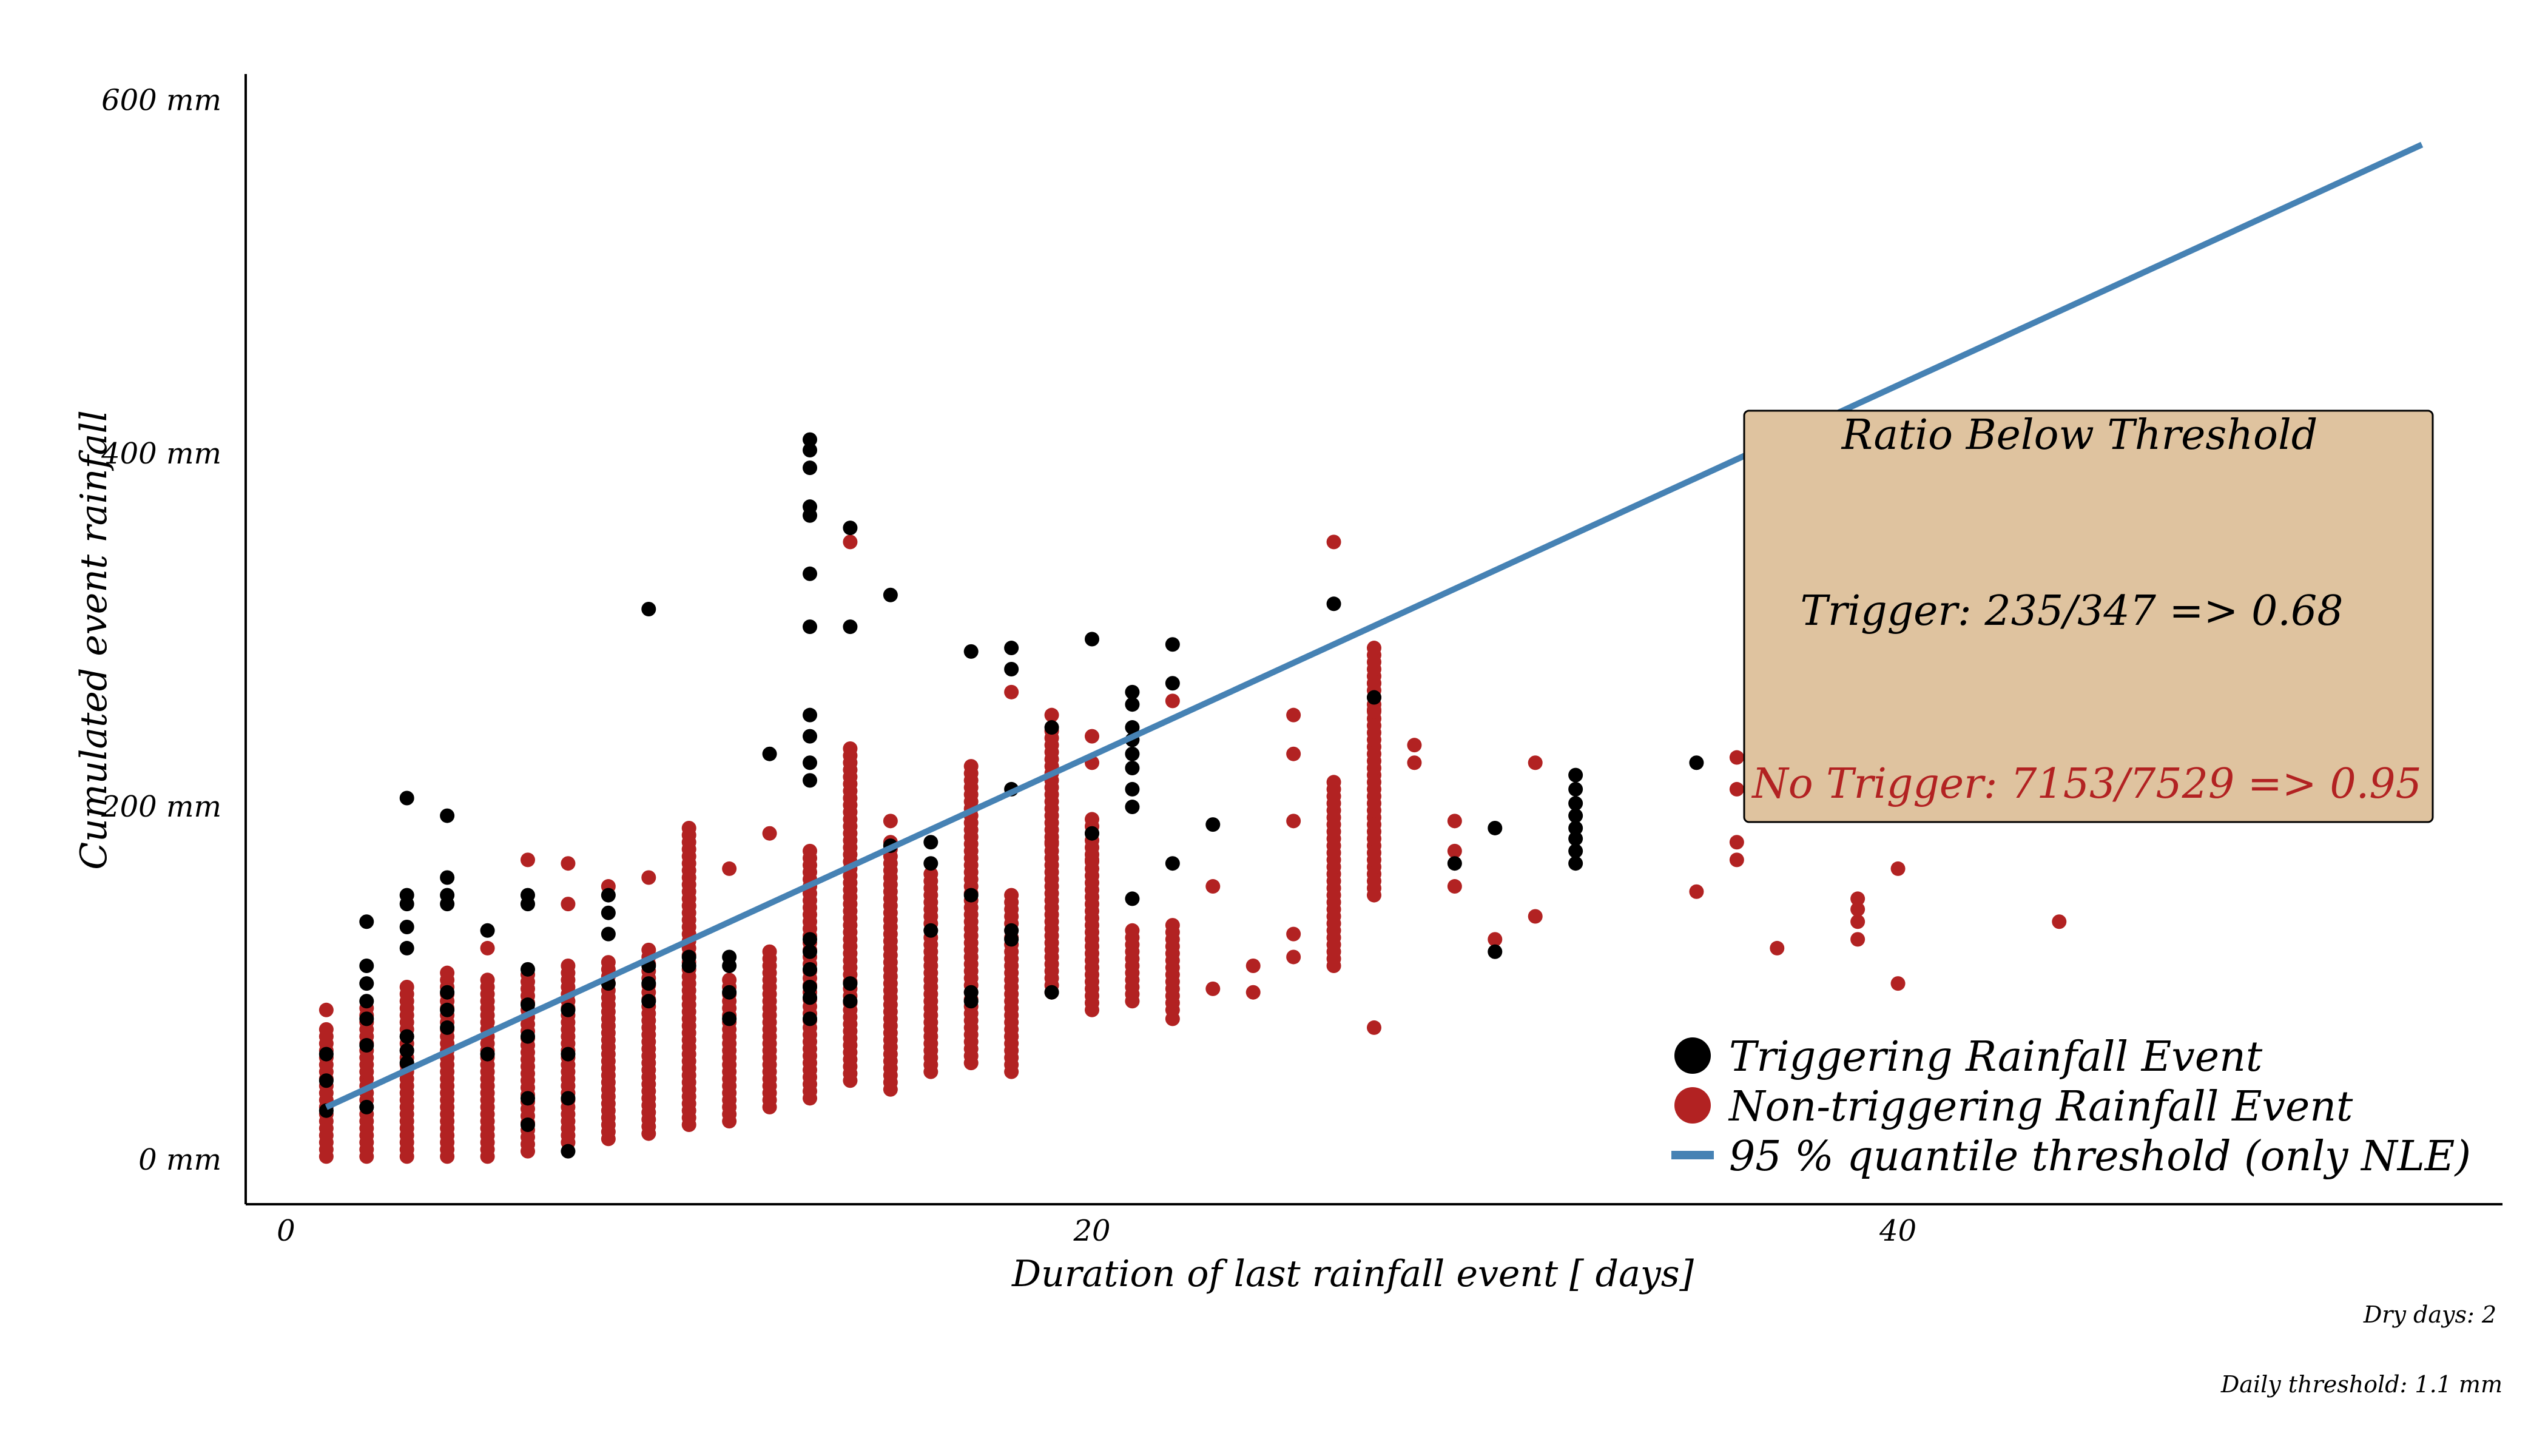  I want to click on footnote-daily-threshold: Daily threshold: 1.1 mm, so click(2361, 1384).